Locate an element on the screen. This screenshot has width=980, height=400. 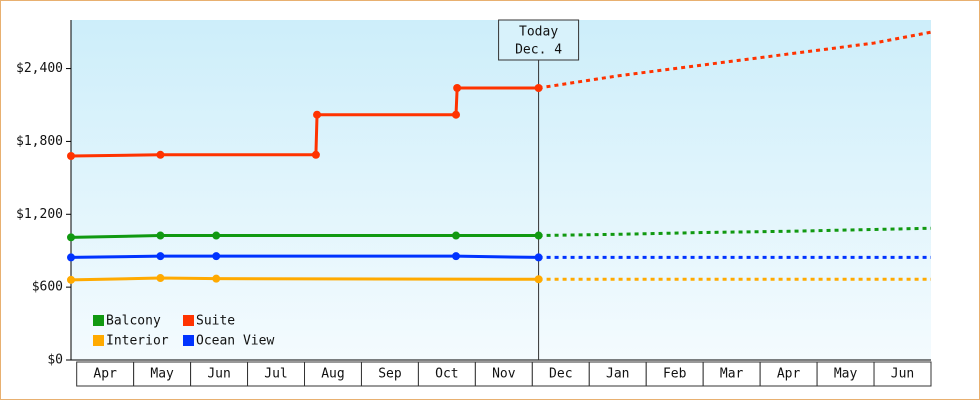
x-tick-label: Sep is located at coordinates (390, 374).